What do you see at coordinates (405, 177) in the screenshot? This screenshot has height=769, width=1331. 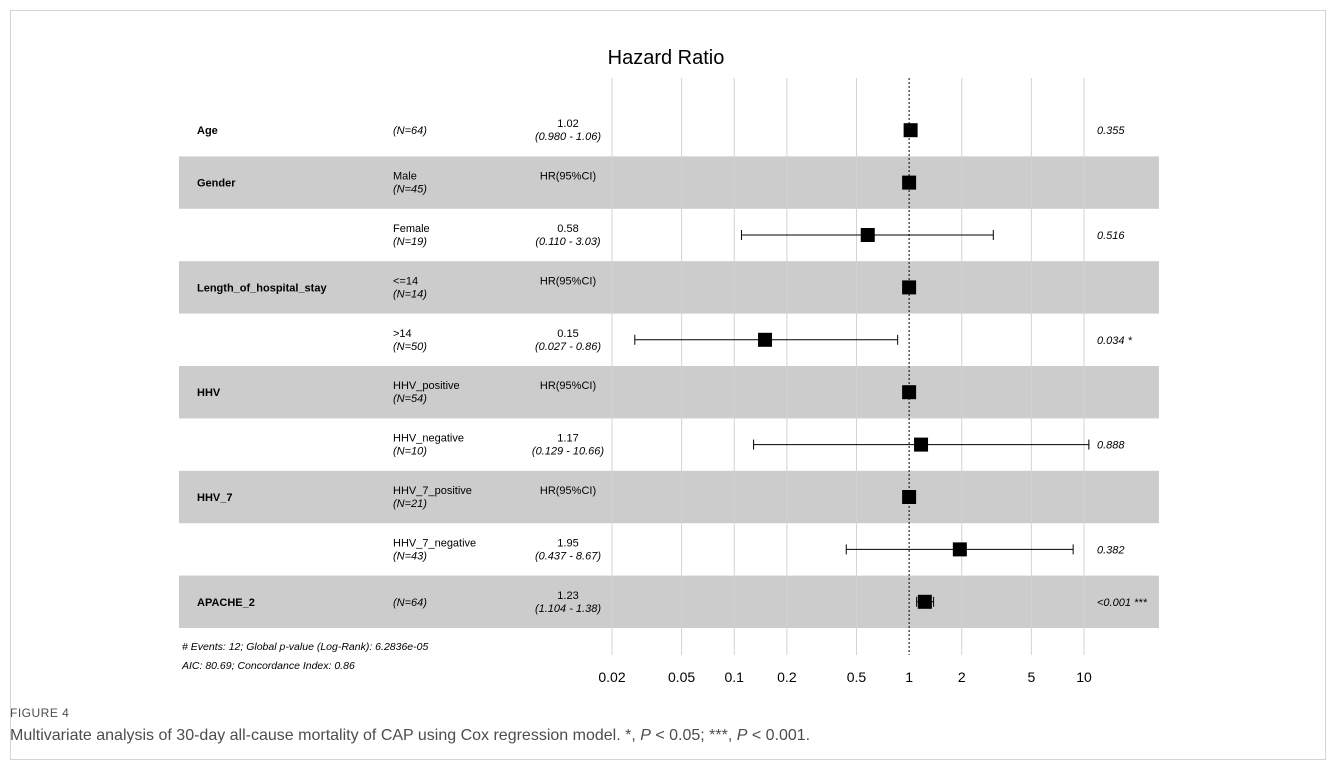 I see `level-label: Male` at bounding box center [405, 177].